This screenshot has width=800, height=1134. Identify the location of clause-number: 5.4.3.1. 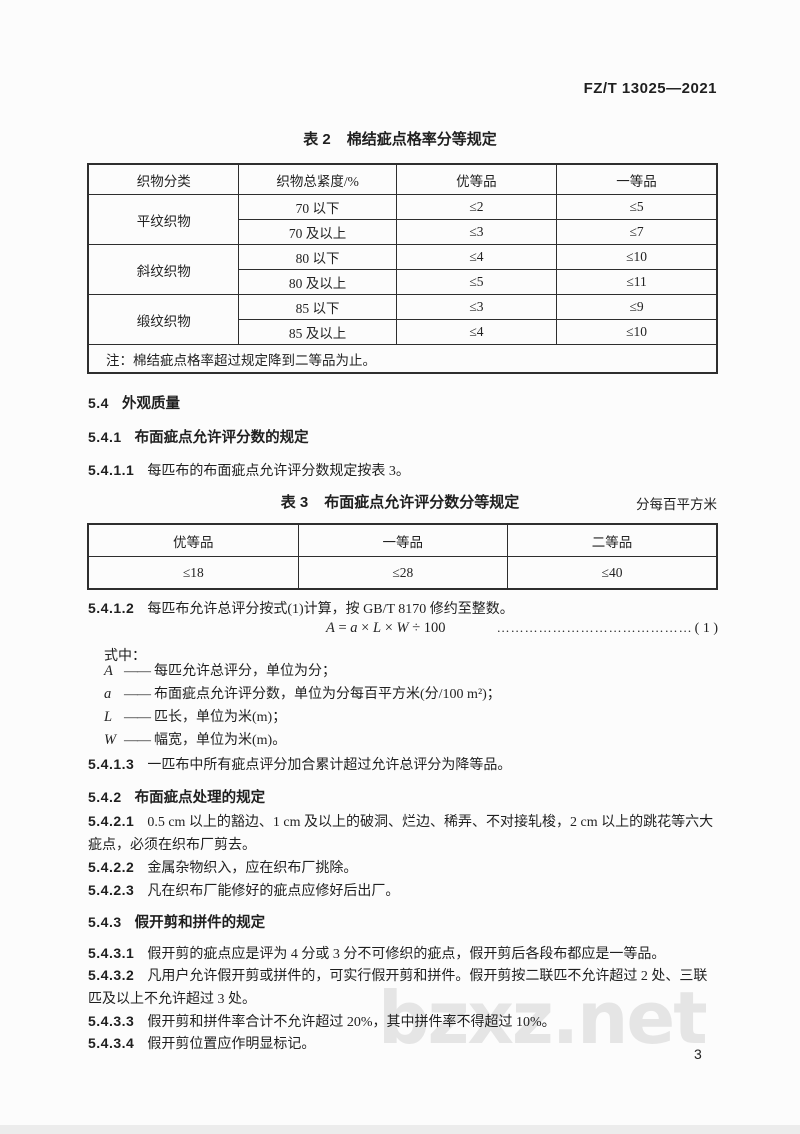
(111, 953).